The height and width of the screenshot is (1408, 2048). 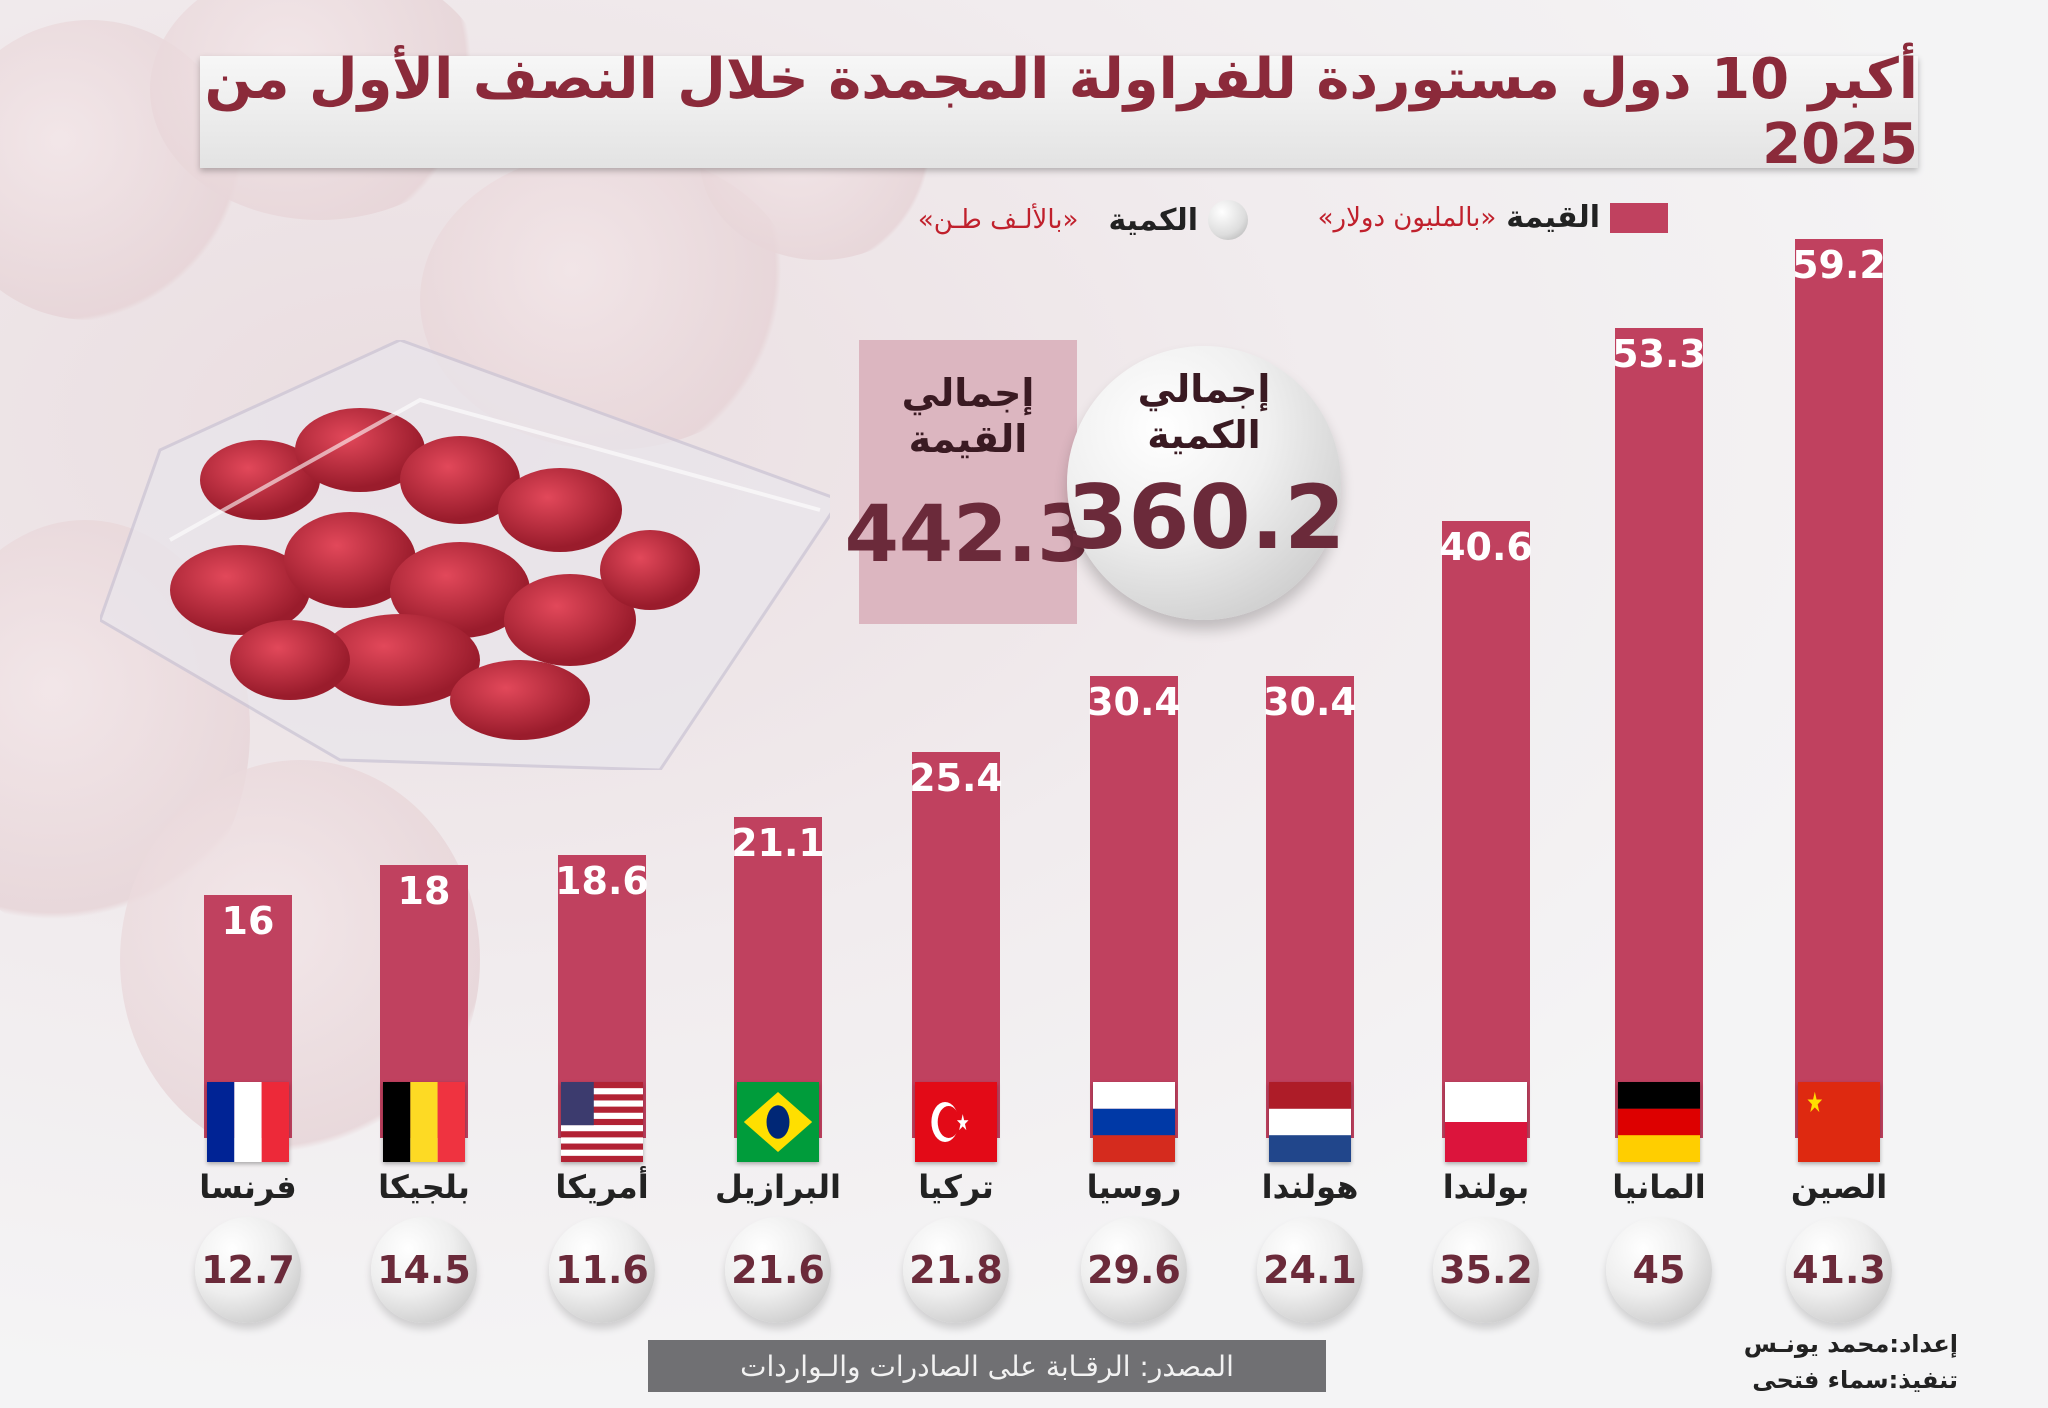 What do you see at coordinates (778, 1270) in the screenshot?
I see `quantity-circle: 21.6` at bounding box center [778, 1270].